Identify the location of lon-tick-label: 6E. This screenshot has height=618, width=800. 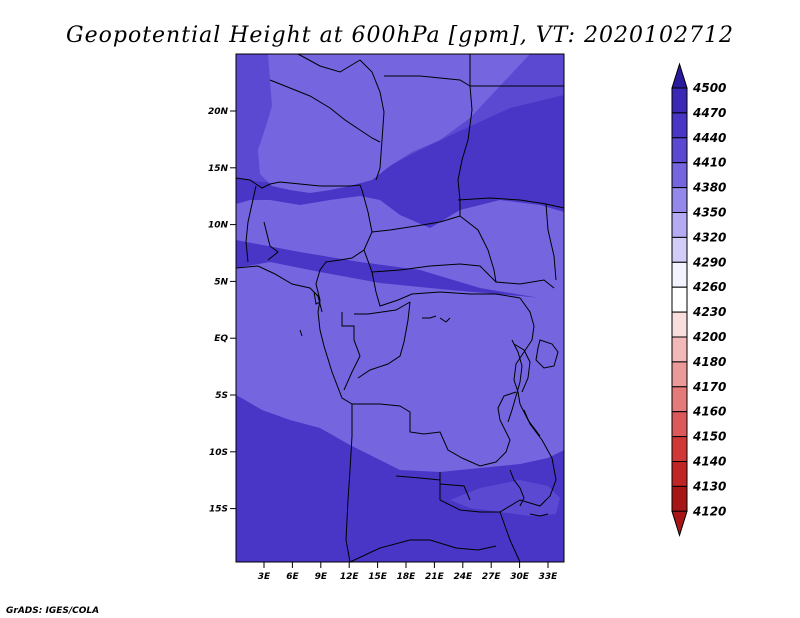
(292, 577).